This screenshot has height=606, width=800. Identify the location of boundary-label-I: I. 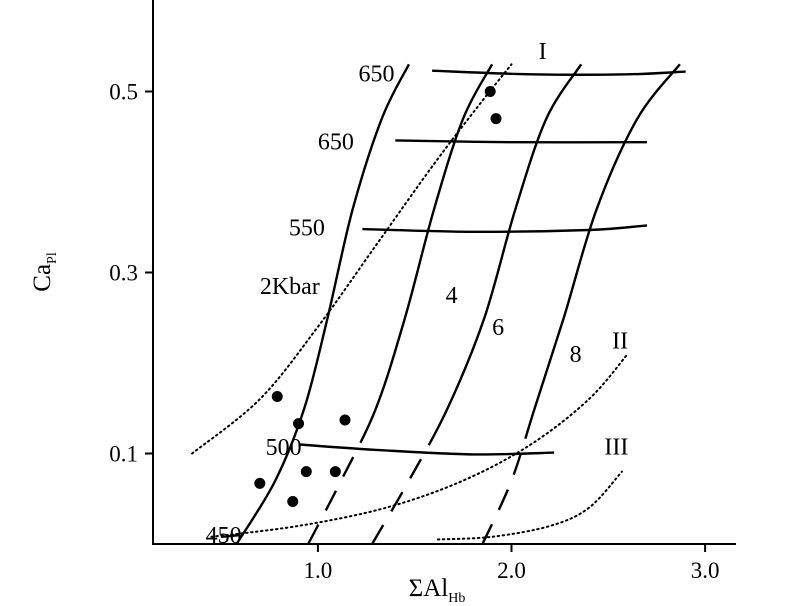
(543, 52).